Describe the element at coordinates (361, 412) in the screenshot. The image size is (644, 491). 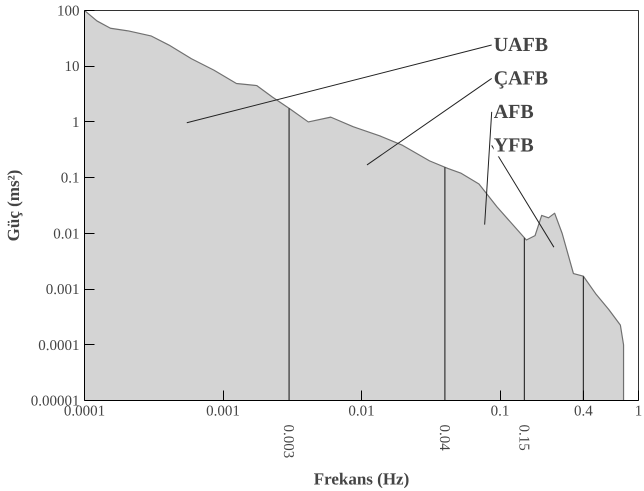
I see `x-tick-label: 0.01` at that location.